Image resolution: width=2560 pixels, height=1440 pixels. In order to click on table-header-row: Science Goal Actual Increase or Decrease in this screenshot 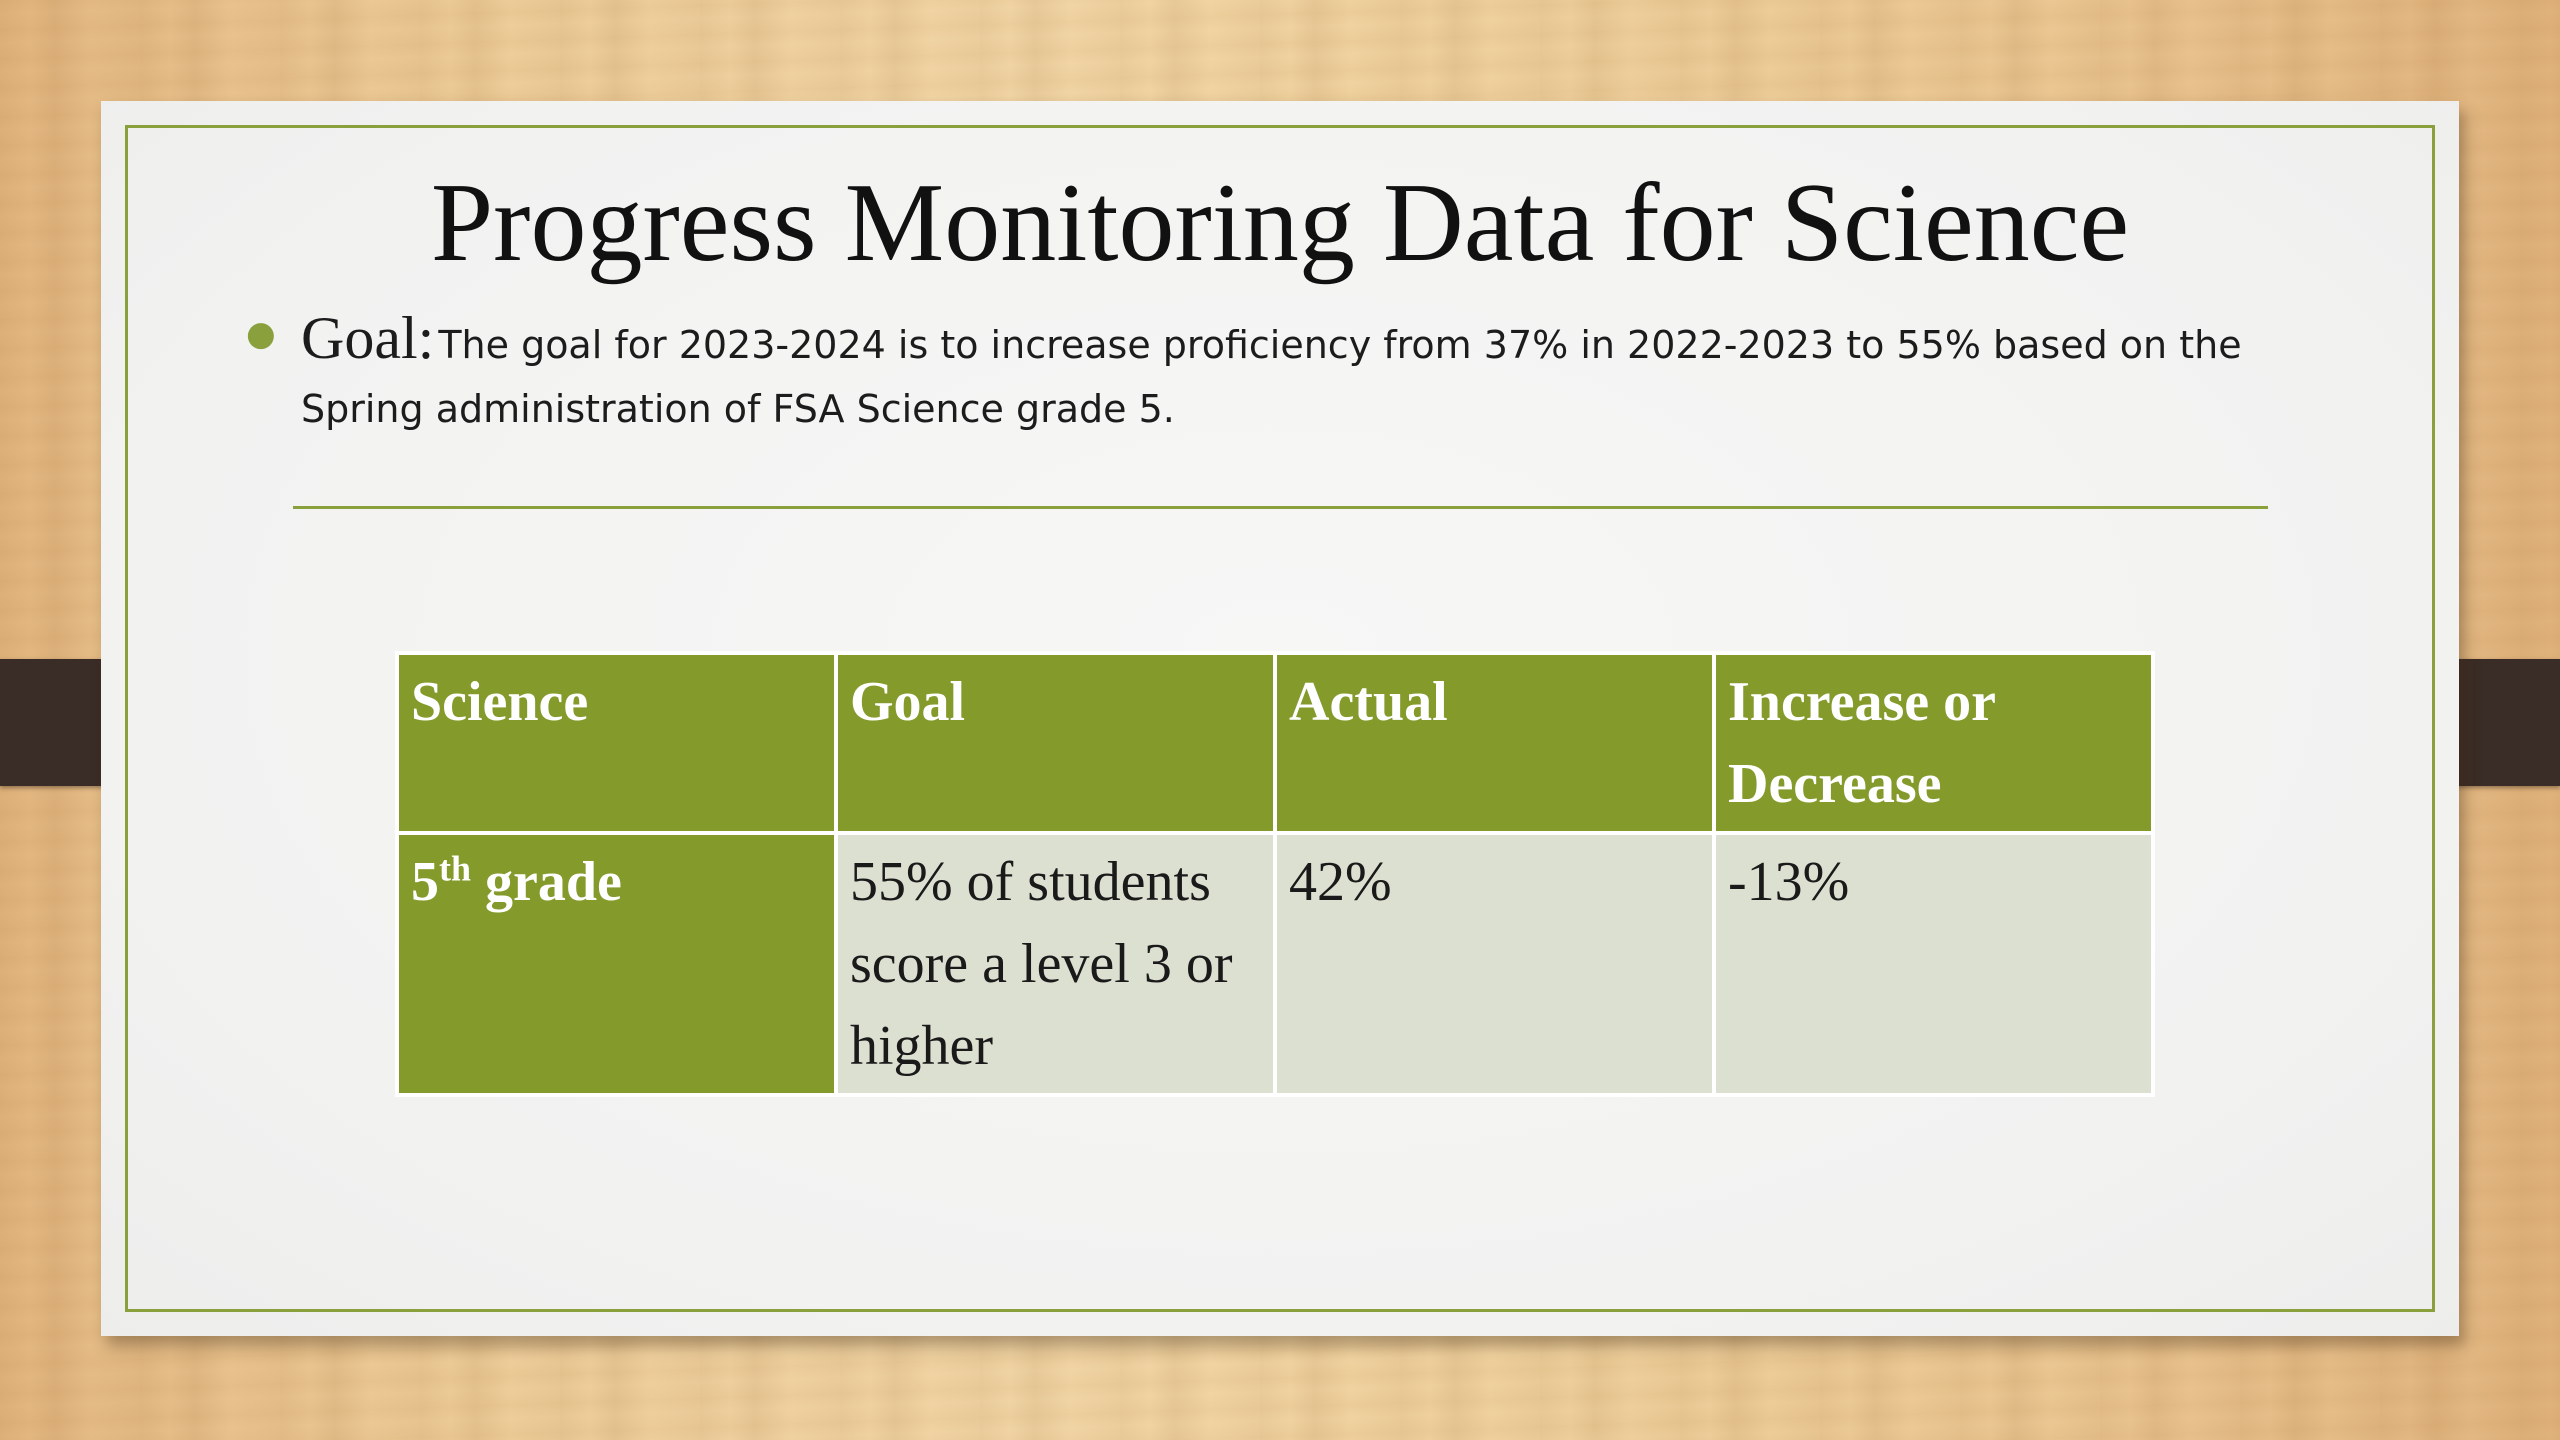, I will do `click(1275, 743)`.